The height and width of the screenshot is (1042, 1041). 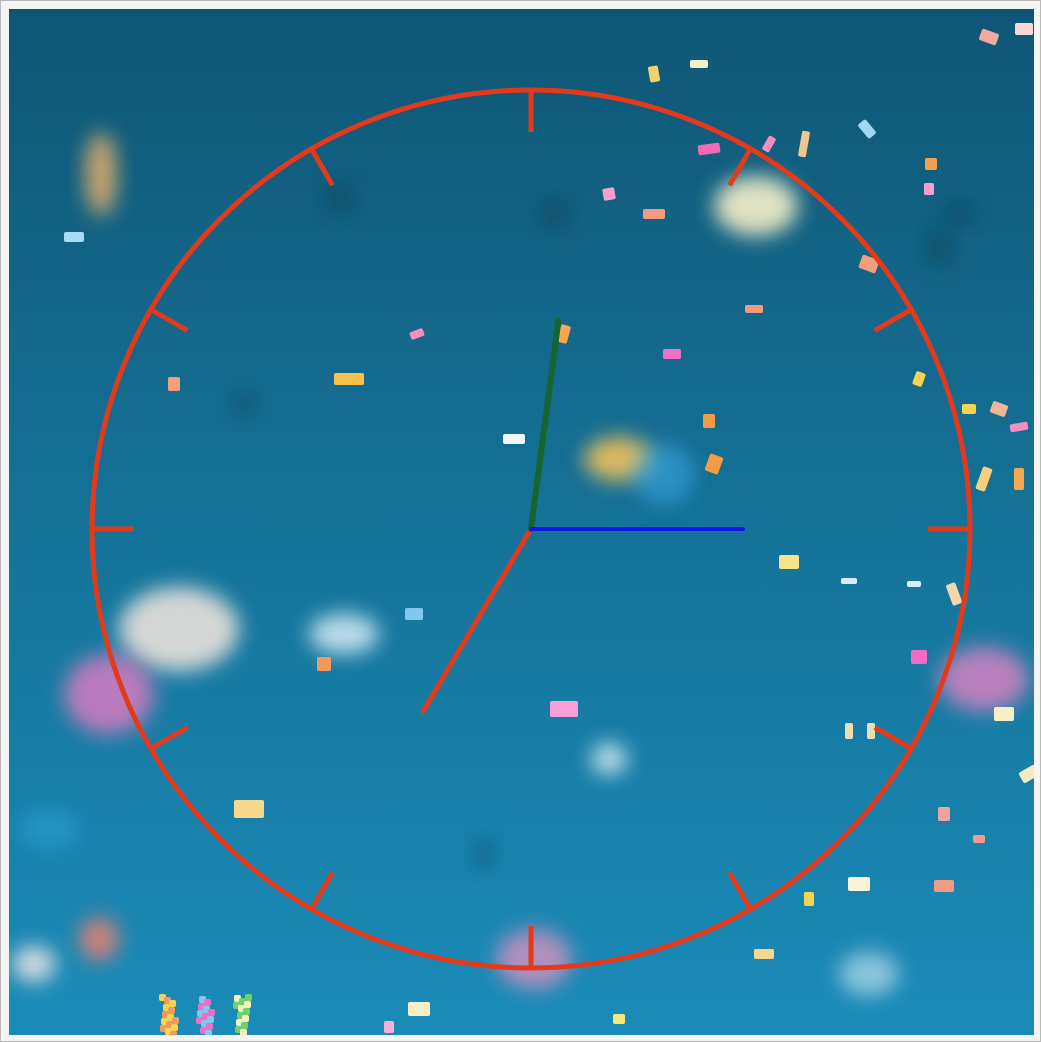 What do you see at coordinates (477, 620) in the screenshot?
I see `hour-hand` at bounding box center [477, 620].